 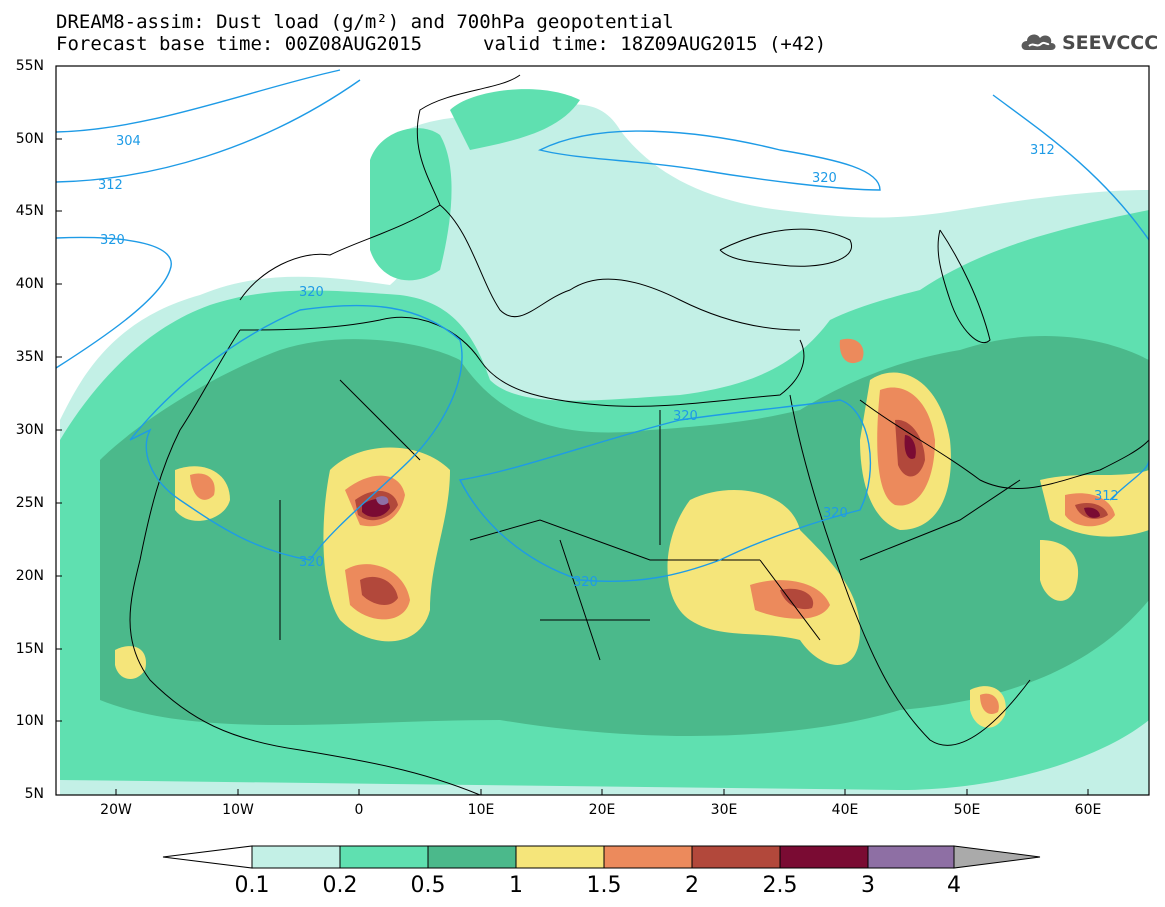 I want to click on coastline-africa-north, so click(x=522, y=361).